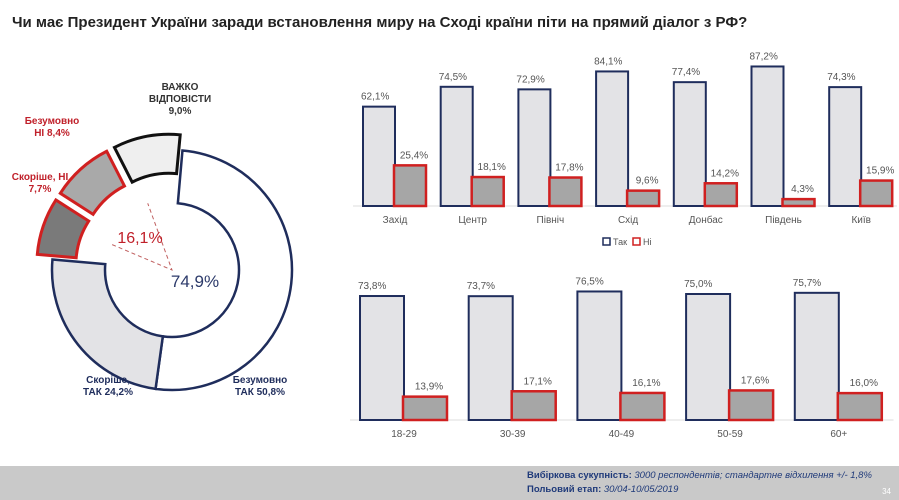 The width and height of the screenshot is (899, 500). I want to click on age-category-label: 18-29, so click(404, 434).